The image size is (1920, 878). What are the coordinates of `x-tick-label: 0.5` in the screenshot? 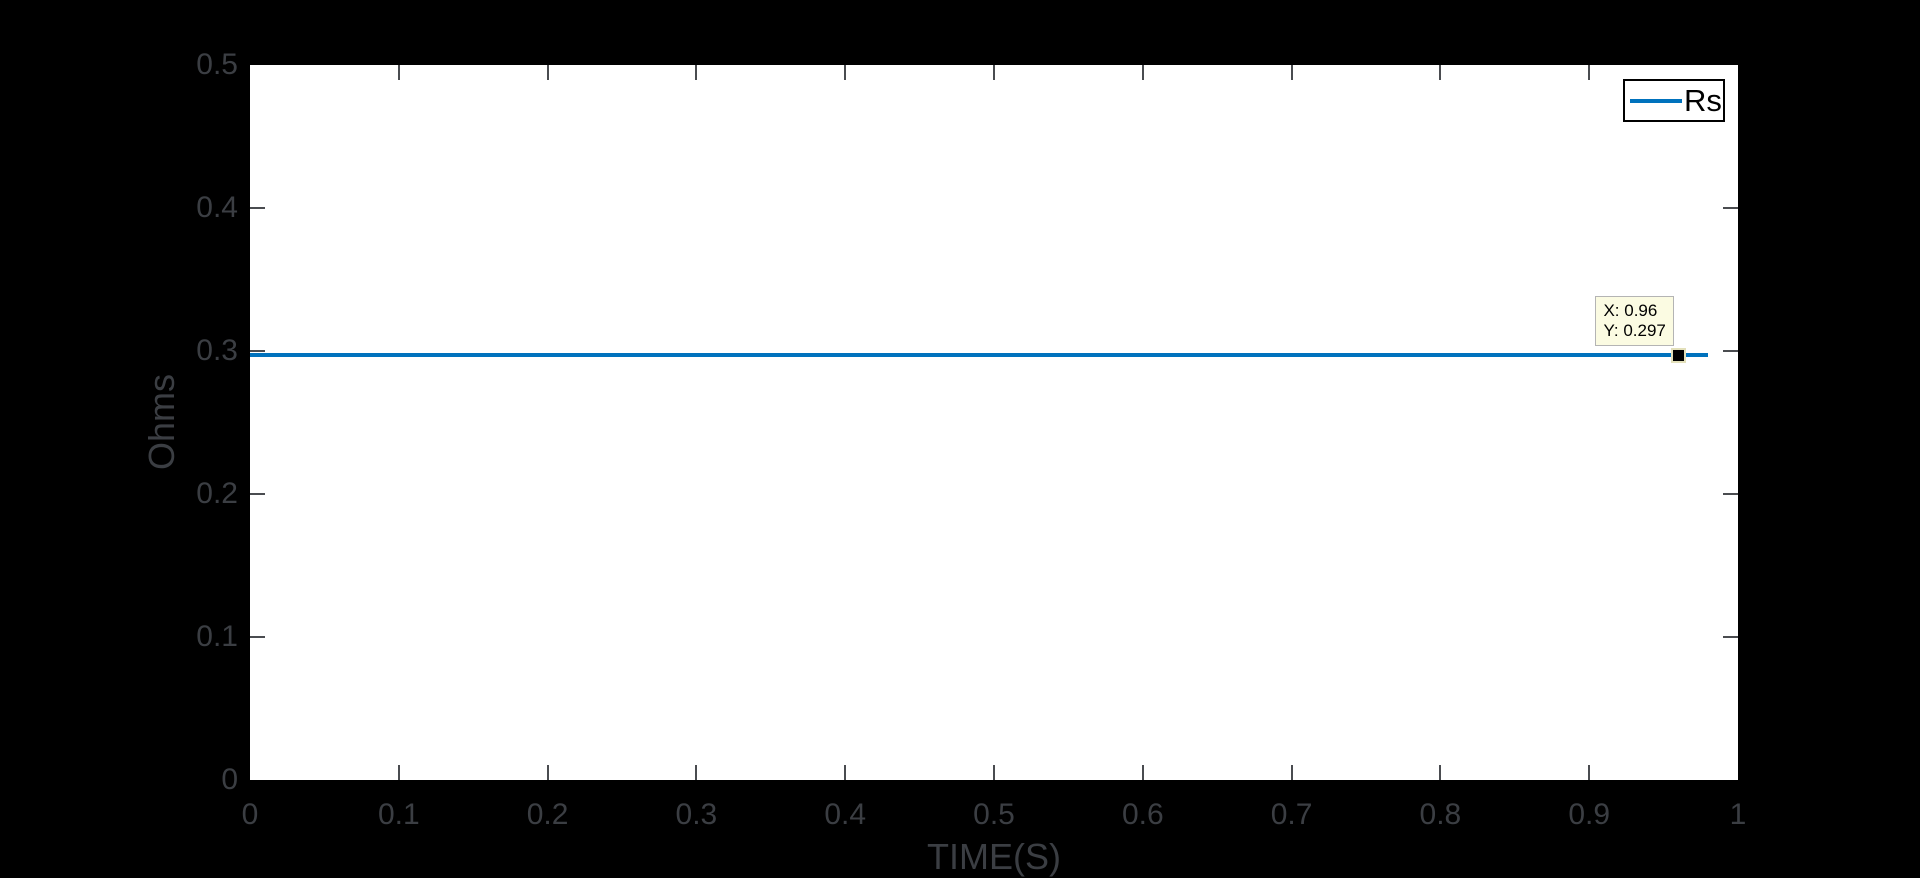 It's located at (994, 814).